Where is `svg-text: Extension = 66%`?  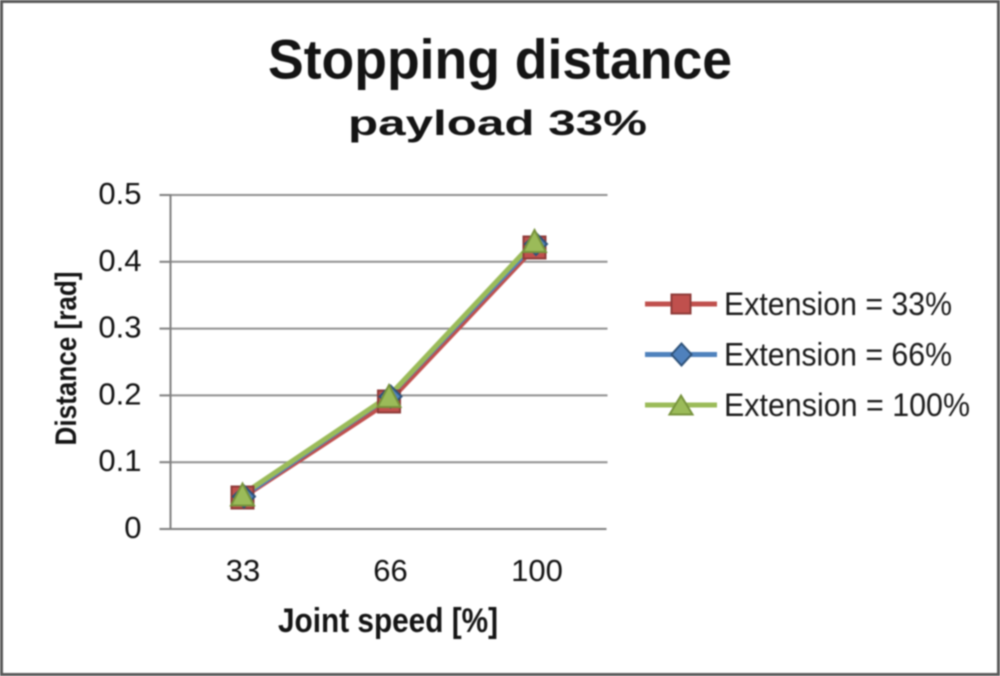 svg-text: Extension = 66% is located at coordinates (838, 355).